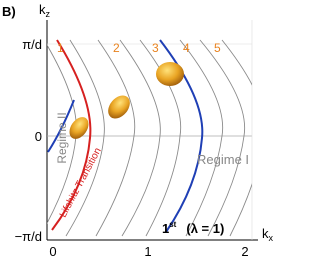 The image size is (320, 263). What do you see at coordinates (52, 251) in the screenshot?
I see `x-tick-label: 0` at bounding box center [52, 251].